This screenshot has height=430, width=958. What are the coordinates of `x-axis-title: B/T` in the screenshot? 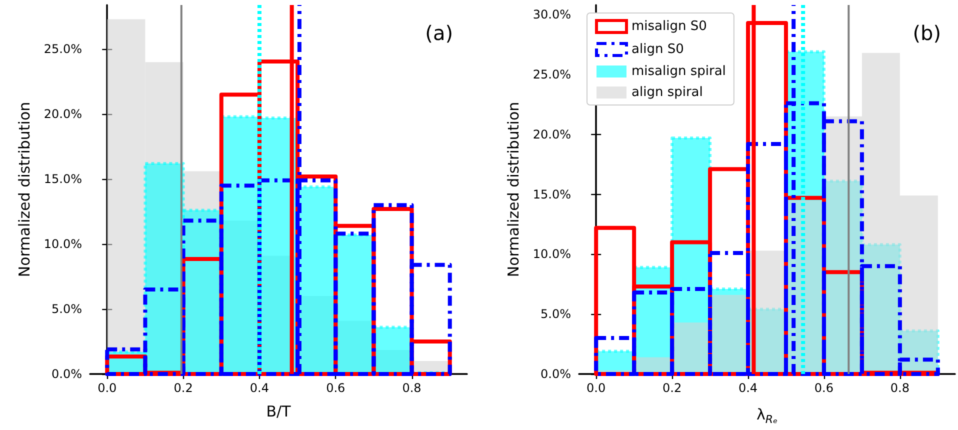 It's located at (279, 411).